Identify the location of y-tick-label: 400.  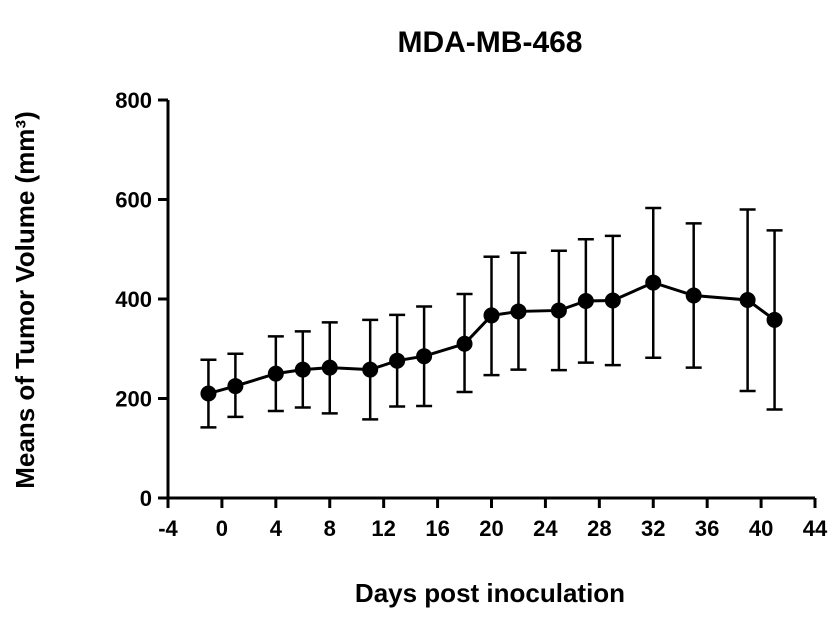
(133, 299).